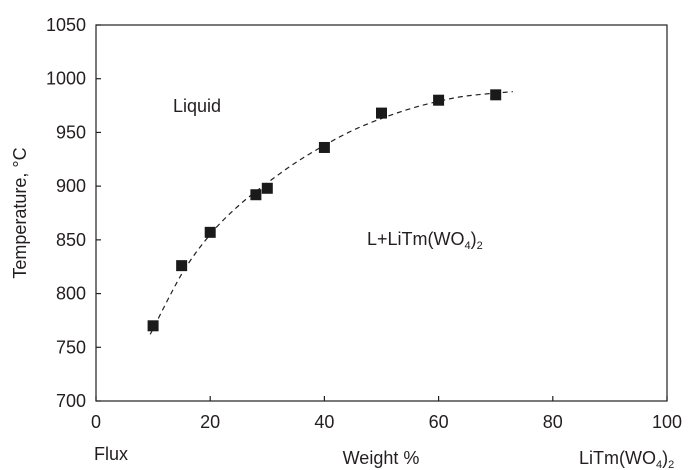 The width and height of the screenshot is (696, 470). I want to click on compound-sub2: 2, so click(671, 464).